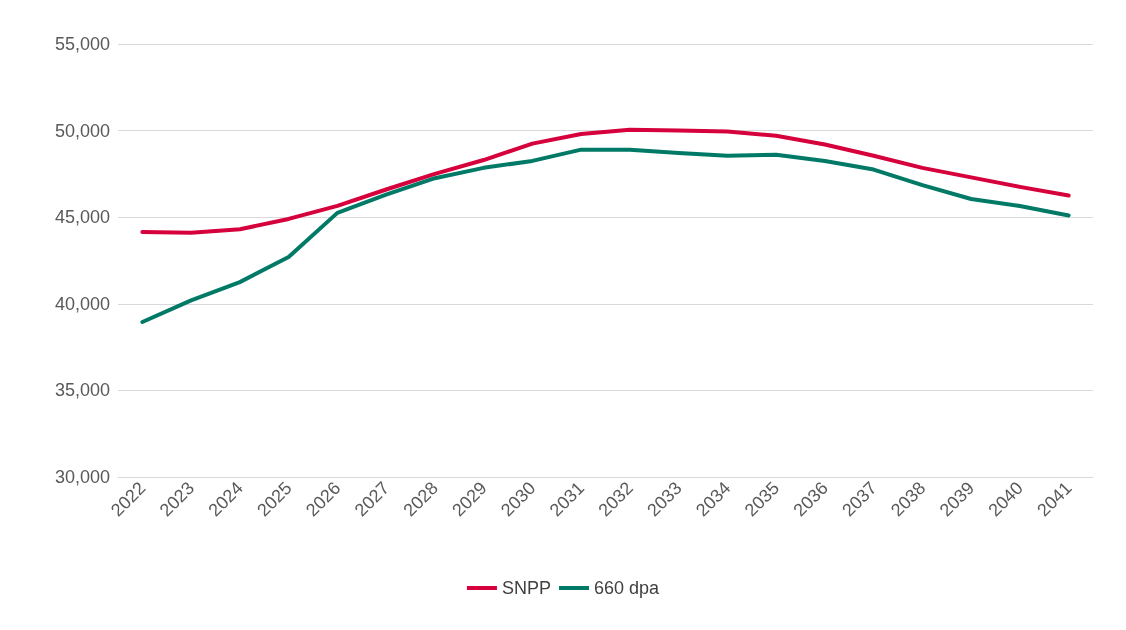 This screenshot has height=630, width=1126. What do you see at coordinates (82, 217) in the screenshot?
I see `y-tick-label: 45,000` at bounding box center [82, 217].